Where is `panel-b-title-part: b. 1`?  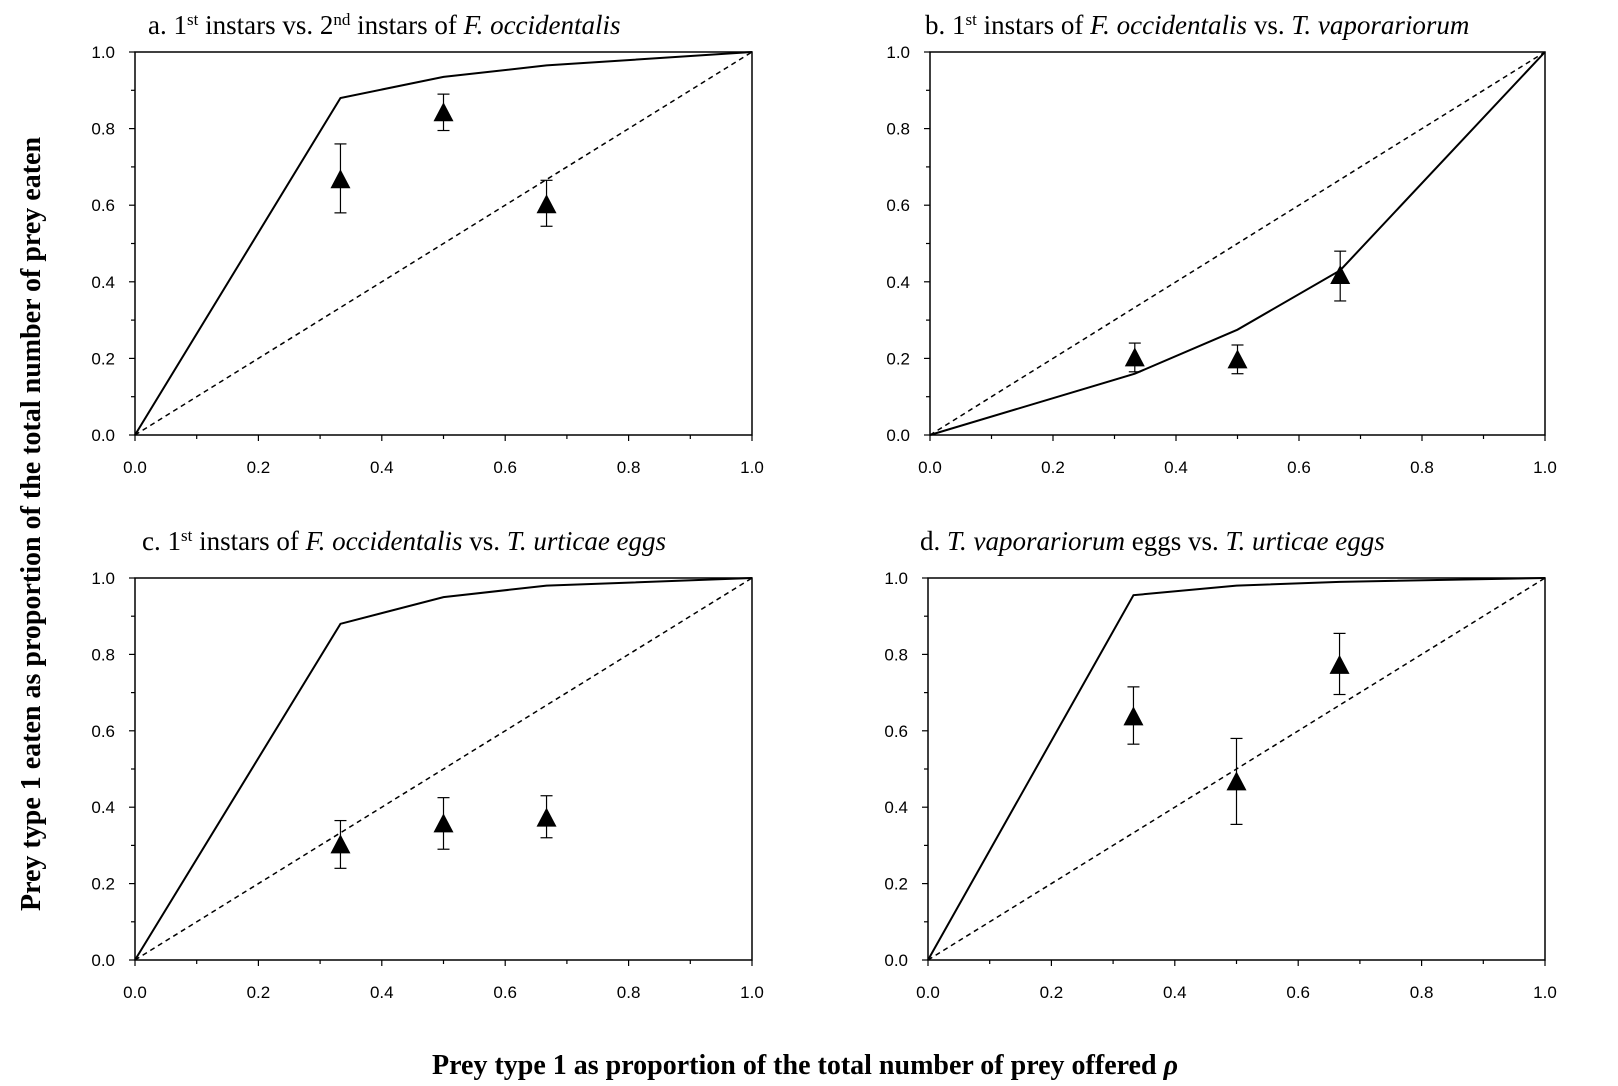 panel-b-title-part: b. 1 is located at coordinates (945, 25).